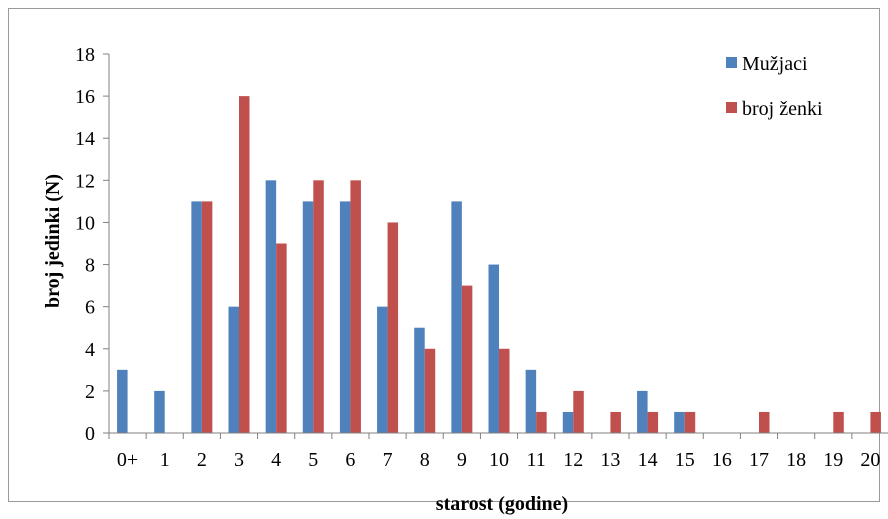  I want to click on x-tick-label: 8, so click(425, 460).